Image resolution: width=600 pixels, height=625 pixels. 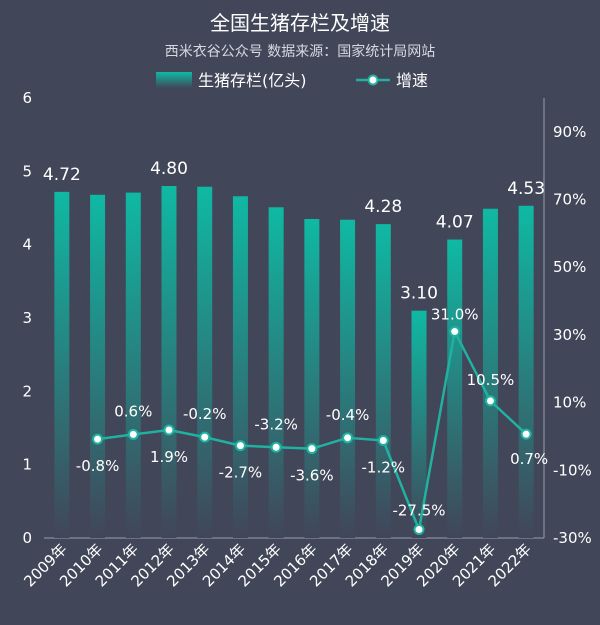 What do you see at coordinates (169, 457) in the screenshot?
I see `growth-value-label: 1.9%` at bounding box center [169, 457].